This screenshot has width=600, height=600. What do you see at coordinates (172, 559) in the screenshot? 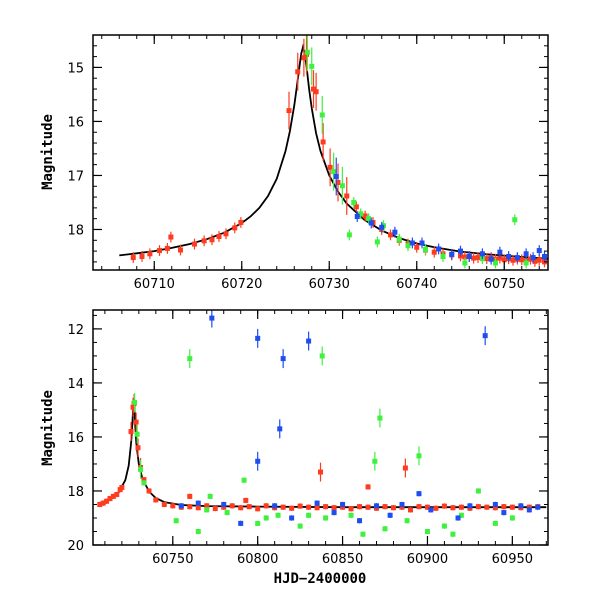
I see `x-tick-label: 60750` at bounding box center [172, 559].